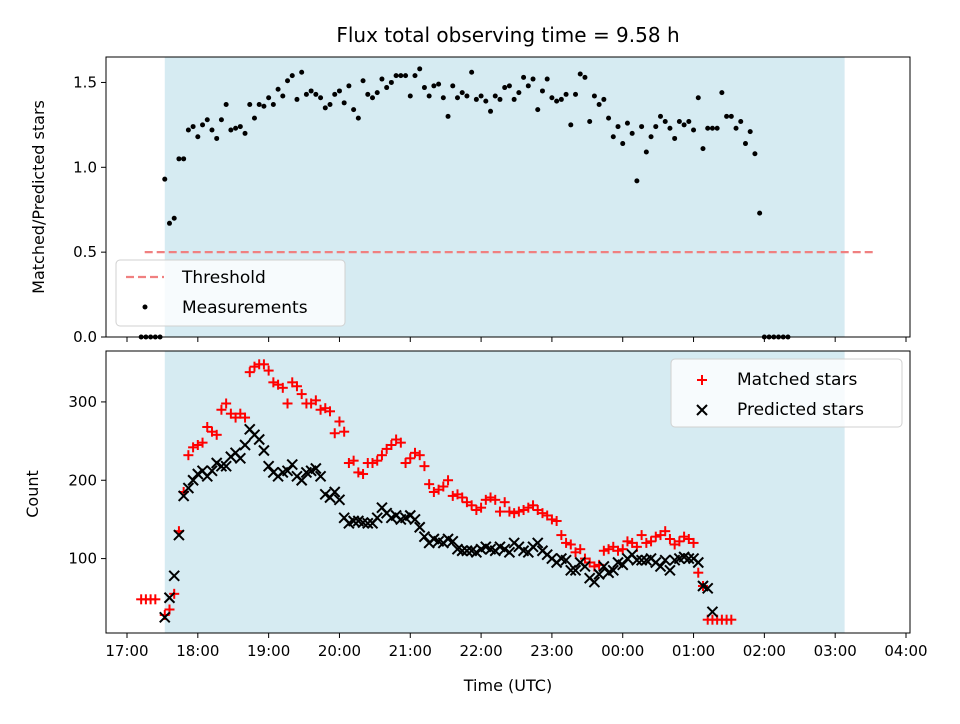  What do you see at coordinates (797, 380) in the screenshot?
I see `legend-matched-label: Matched stars` at bounding box center [797, 380].